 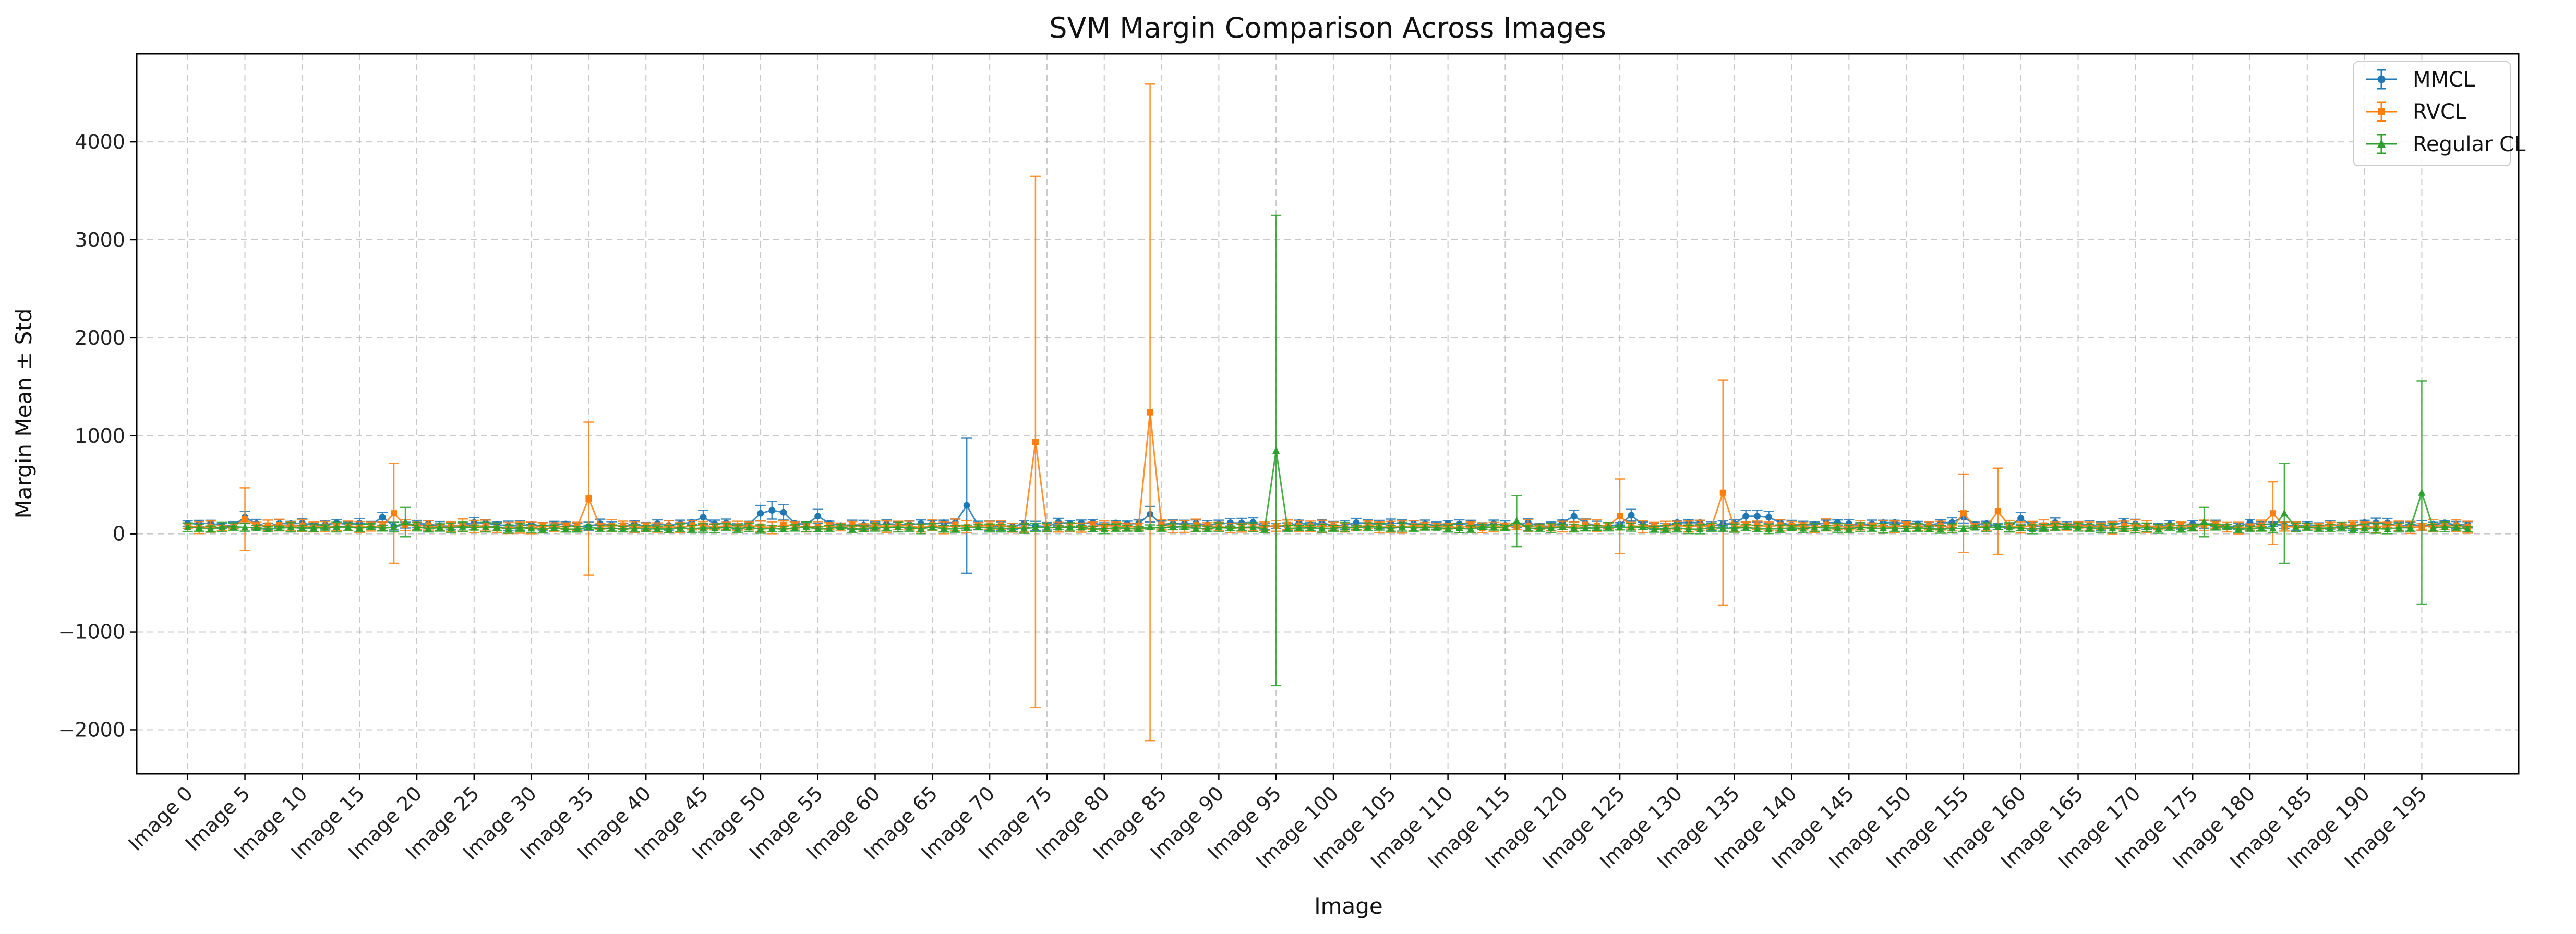 I want to click on y-tick-label: −1000, so click(x=91, y=632).